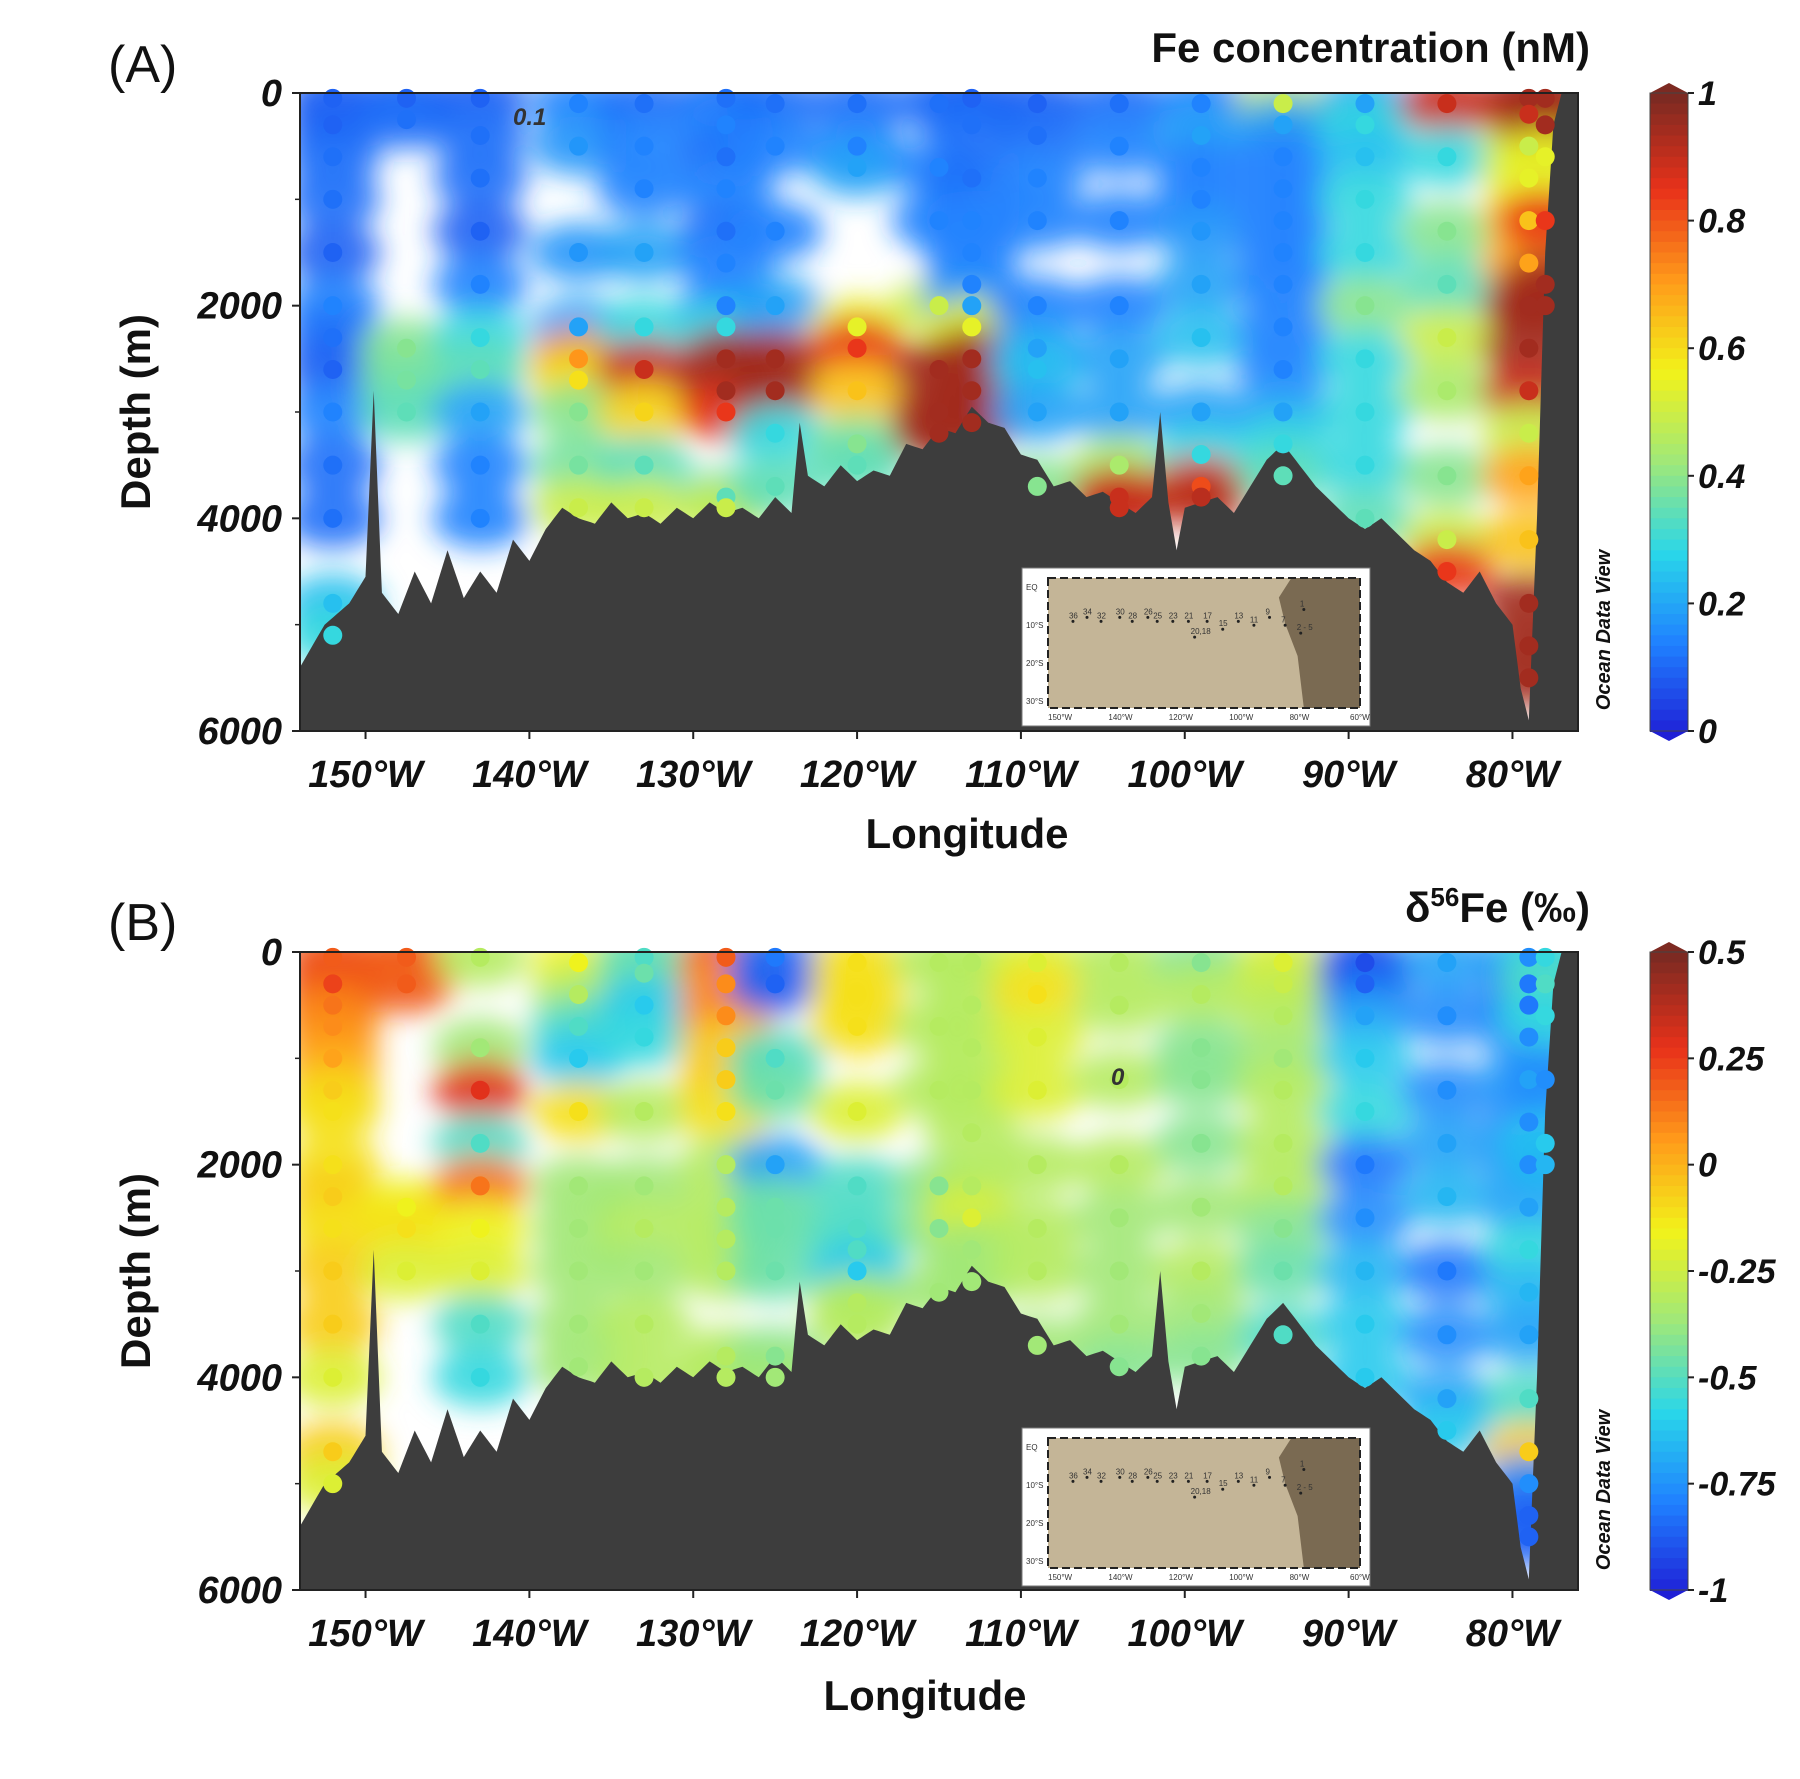  Describe the element at coordinates (1302, 1464) in the screenshot. I see `inset-station-label: 1` at that location.